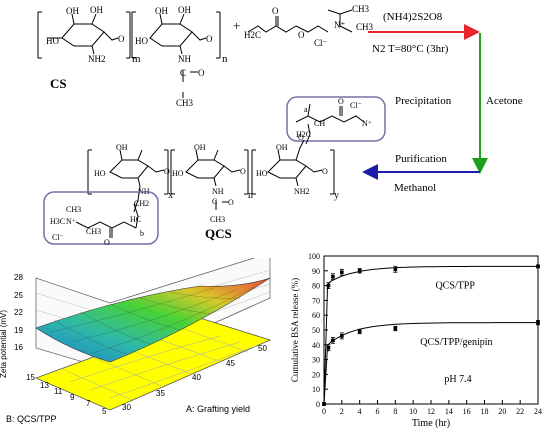  Describe the element at coordinates (538, 411) in the screenshot. I see `x-tick-label: 24` at that location.